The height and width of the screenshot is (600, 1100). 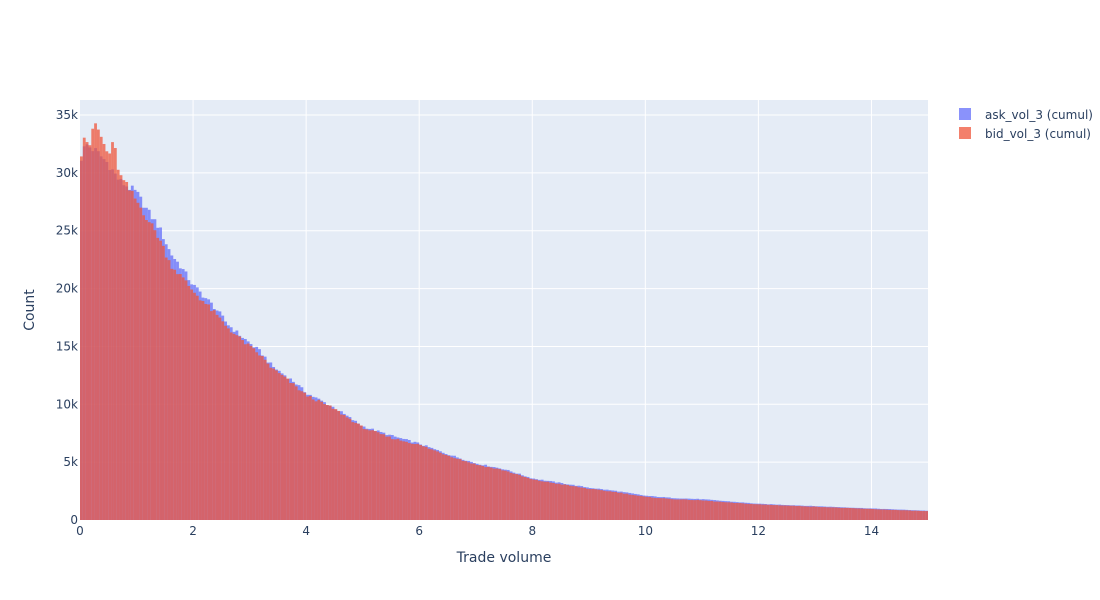 I want to click on x-tick-label: 14, so click(x=871, y=531).